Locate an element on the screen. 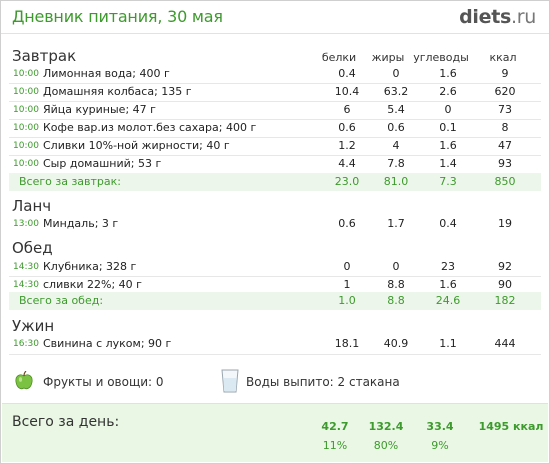 The height and width of the screenshot is (464, 550). food-kcal: 620 is located at coordinates (505, 91).